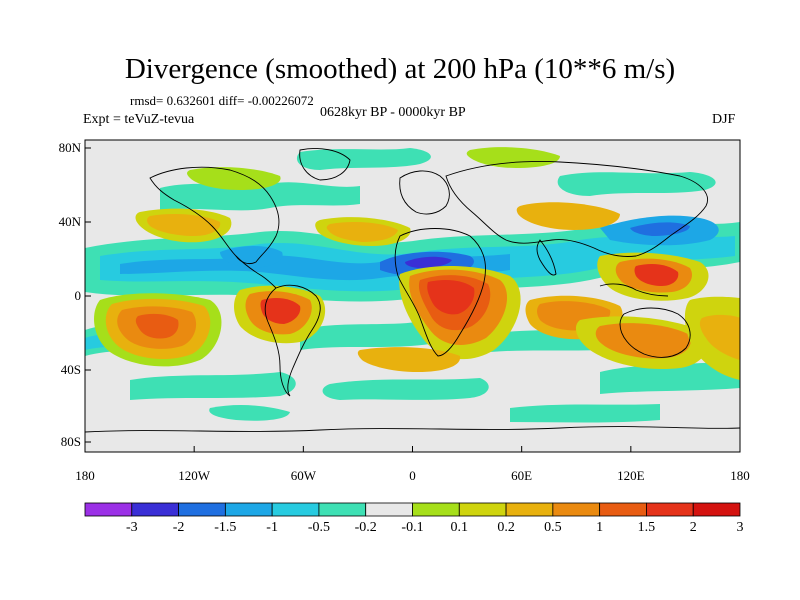 This screenshot has height=600, width=800. What do you see at coordinates (260, 196) in the screenshot?
I see `contour-neg-nhem` at bounding box center [260, 196].